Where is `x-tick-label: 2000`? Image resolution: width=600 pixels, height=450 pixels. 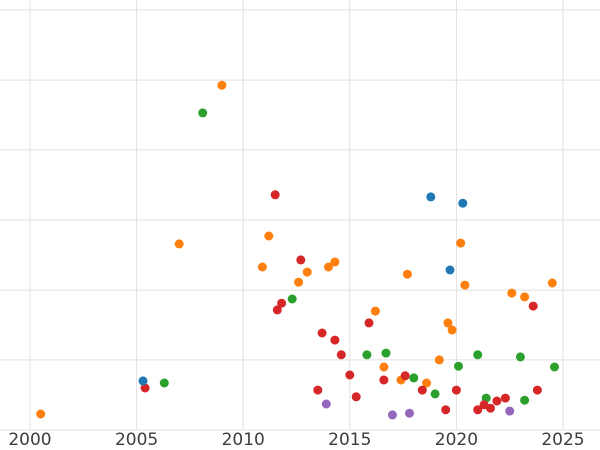
x-tick-label: 2000 is located at coordinates (29, 440).